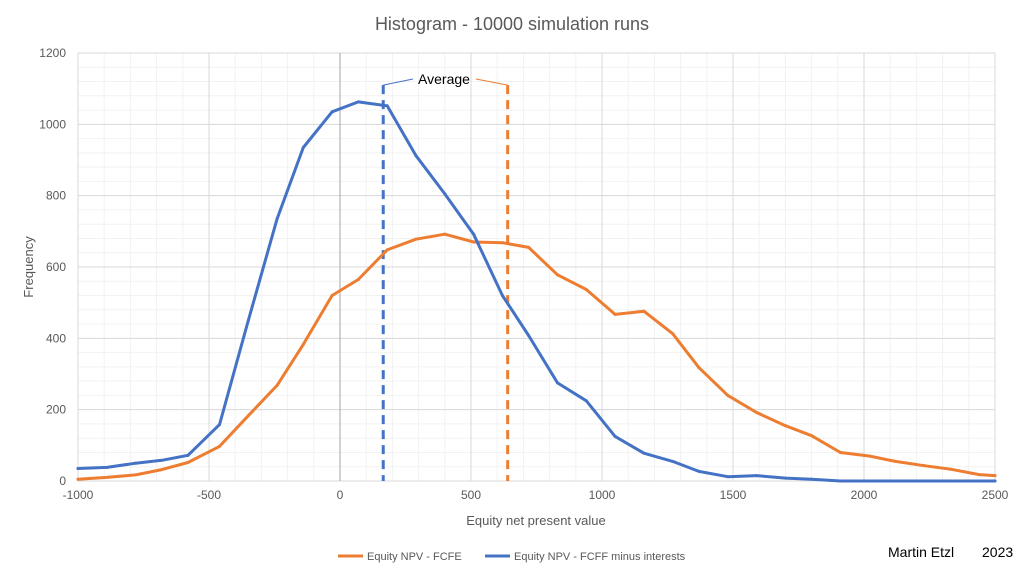  I want to click on x-axis-tick-labels: -1000 -500 0 500 1000 1500 2000 2500, so click(536, 495).